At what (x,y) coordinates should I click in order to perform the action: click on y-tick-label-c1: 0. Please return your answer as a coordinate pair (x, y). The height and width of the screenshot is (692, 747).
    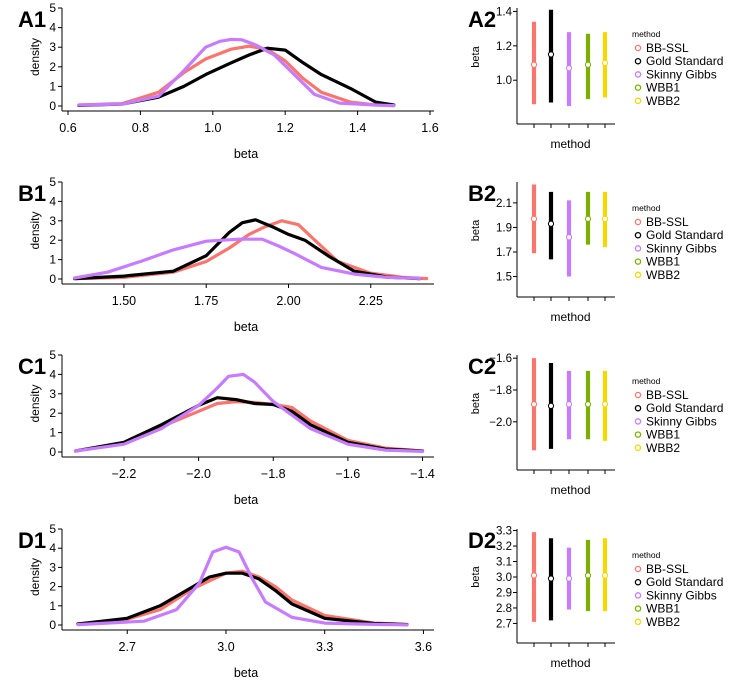
    Looking at the image, I should click on (52, 452).